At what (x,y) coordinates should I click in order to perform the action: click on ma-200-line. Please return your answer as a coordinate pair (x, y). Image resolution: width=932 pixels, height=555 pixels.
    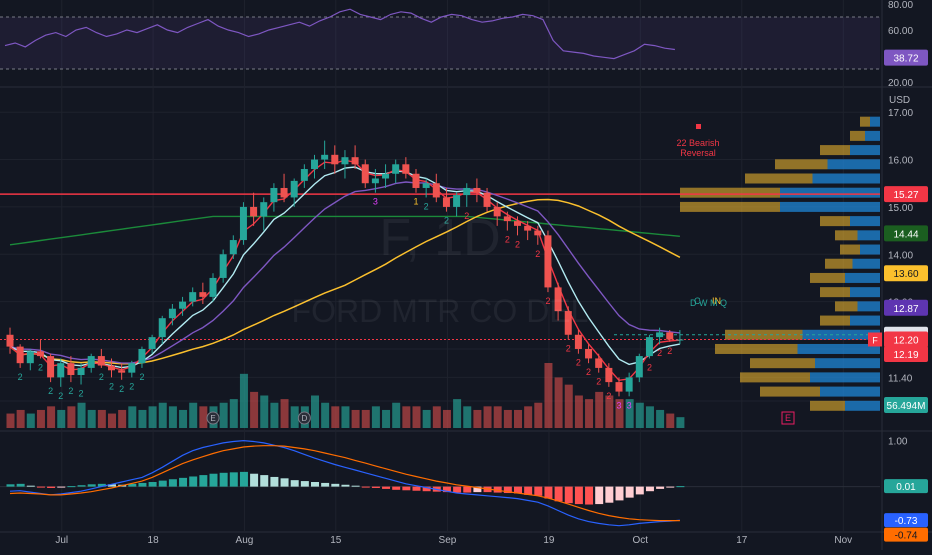
    Looking at the image, I should click on (344, 230).